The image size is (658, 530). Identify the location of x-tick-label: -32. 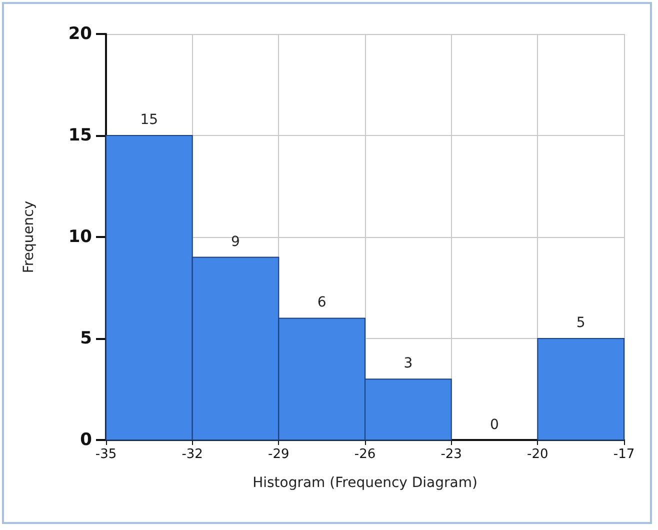
(192, 454).